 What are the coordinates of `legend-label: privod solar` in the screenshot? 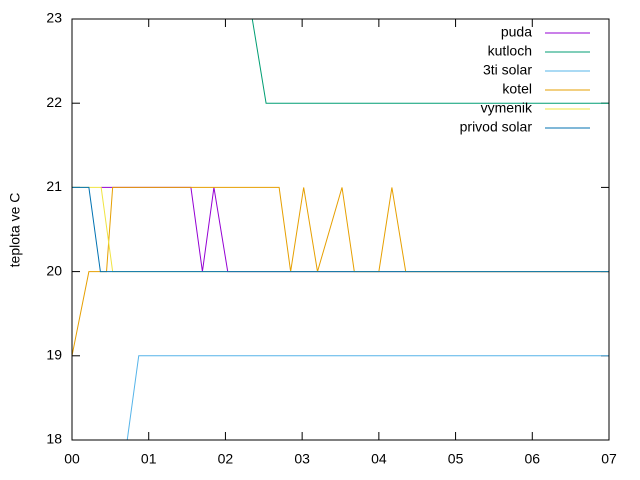 It's located at (496, 127).